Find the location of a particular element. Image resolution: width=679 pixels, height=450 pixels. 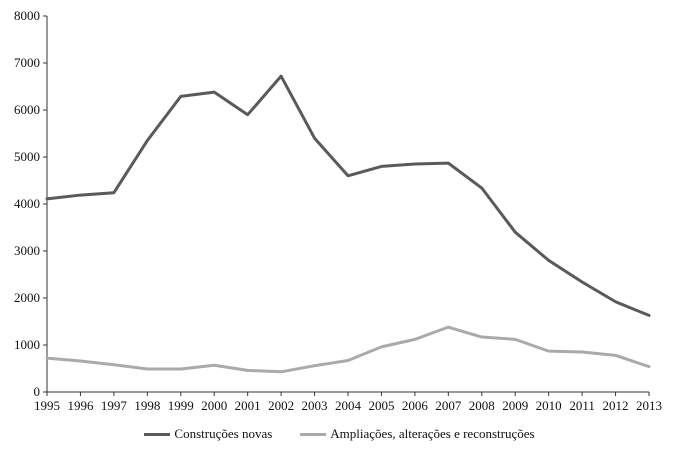

x-tick-label: 1998 is located at coordinates (147, 405).